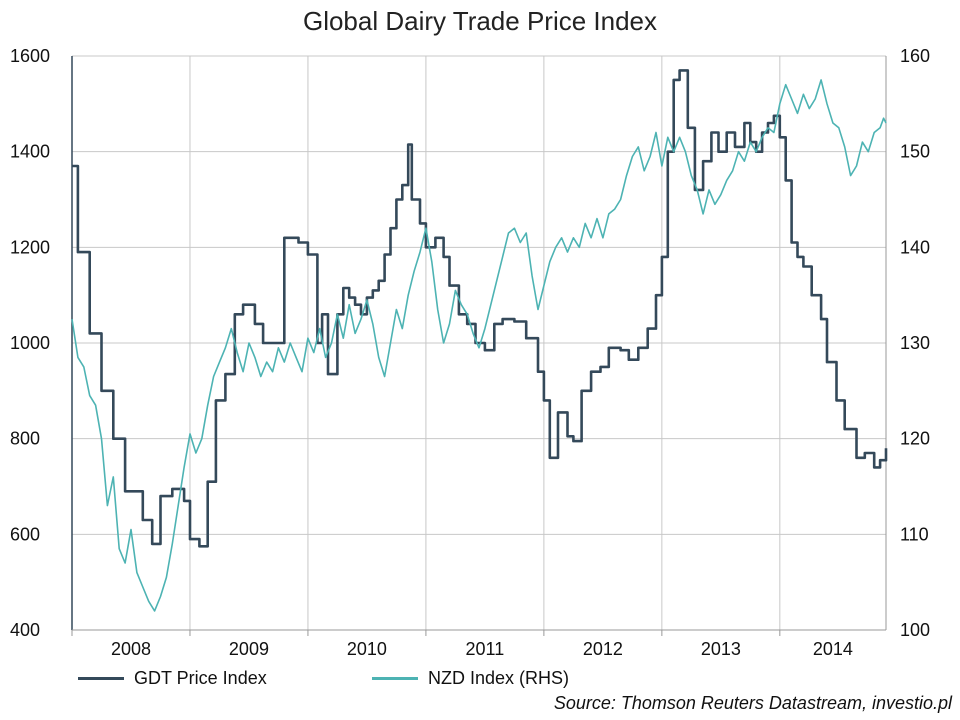  I want to click on y-left-tick-label: 1000, so click(30, 343).